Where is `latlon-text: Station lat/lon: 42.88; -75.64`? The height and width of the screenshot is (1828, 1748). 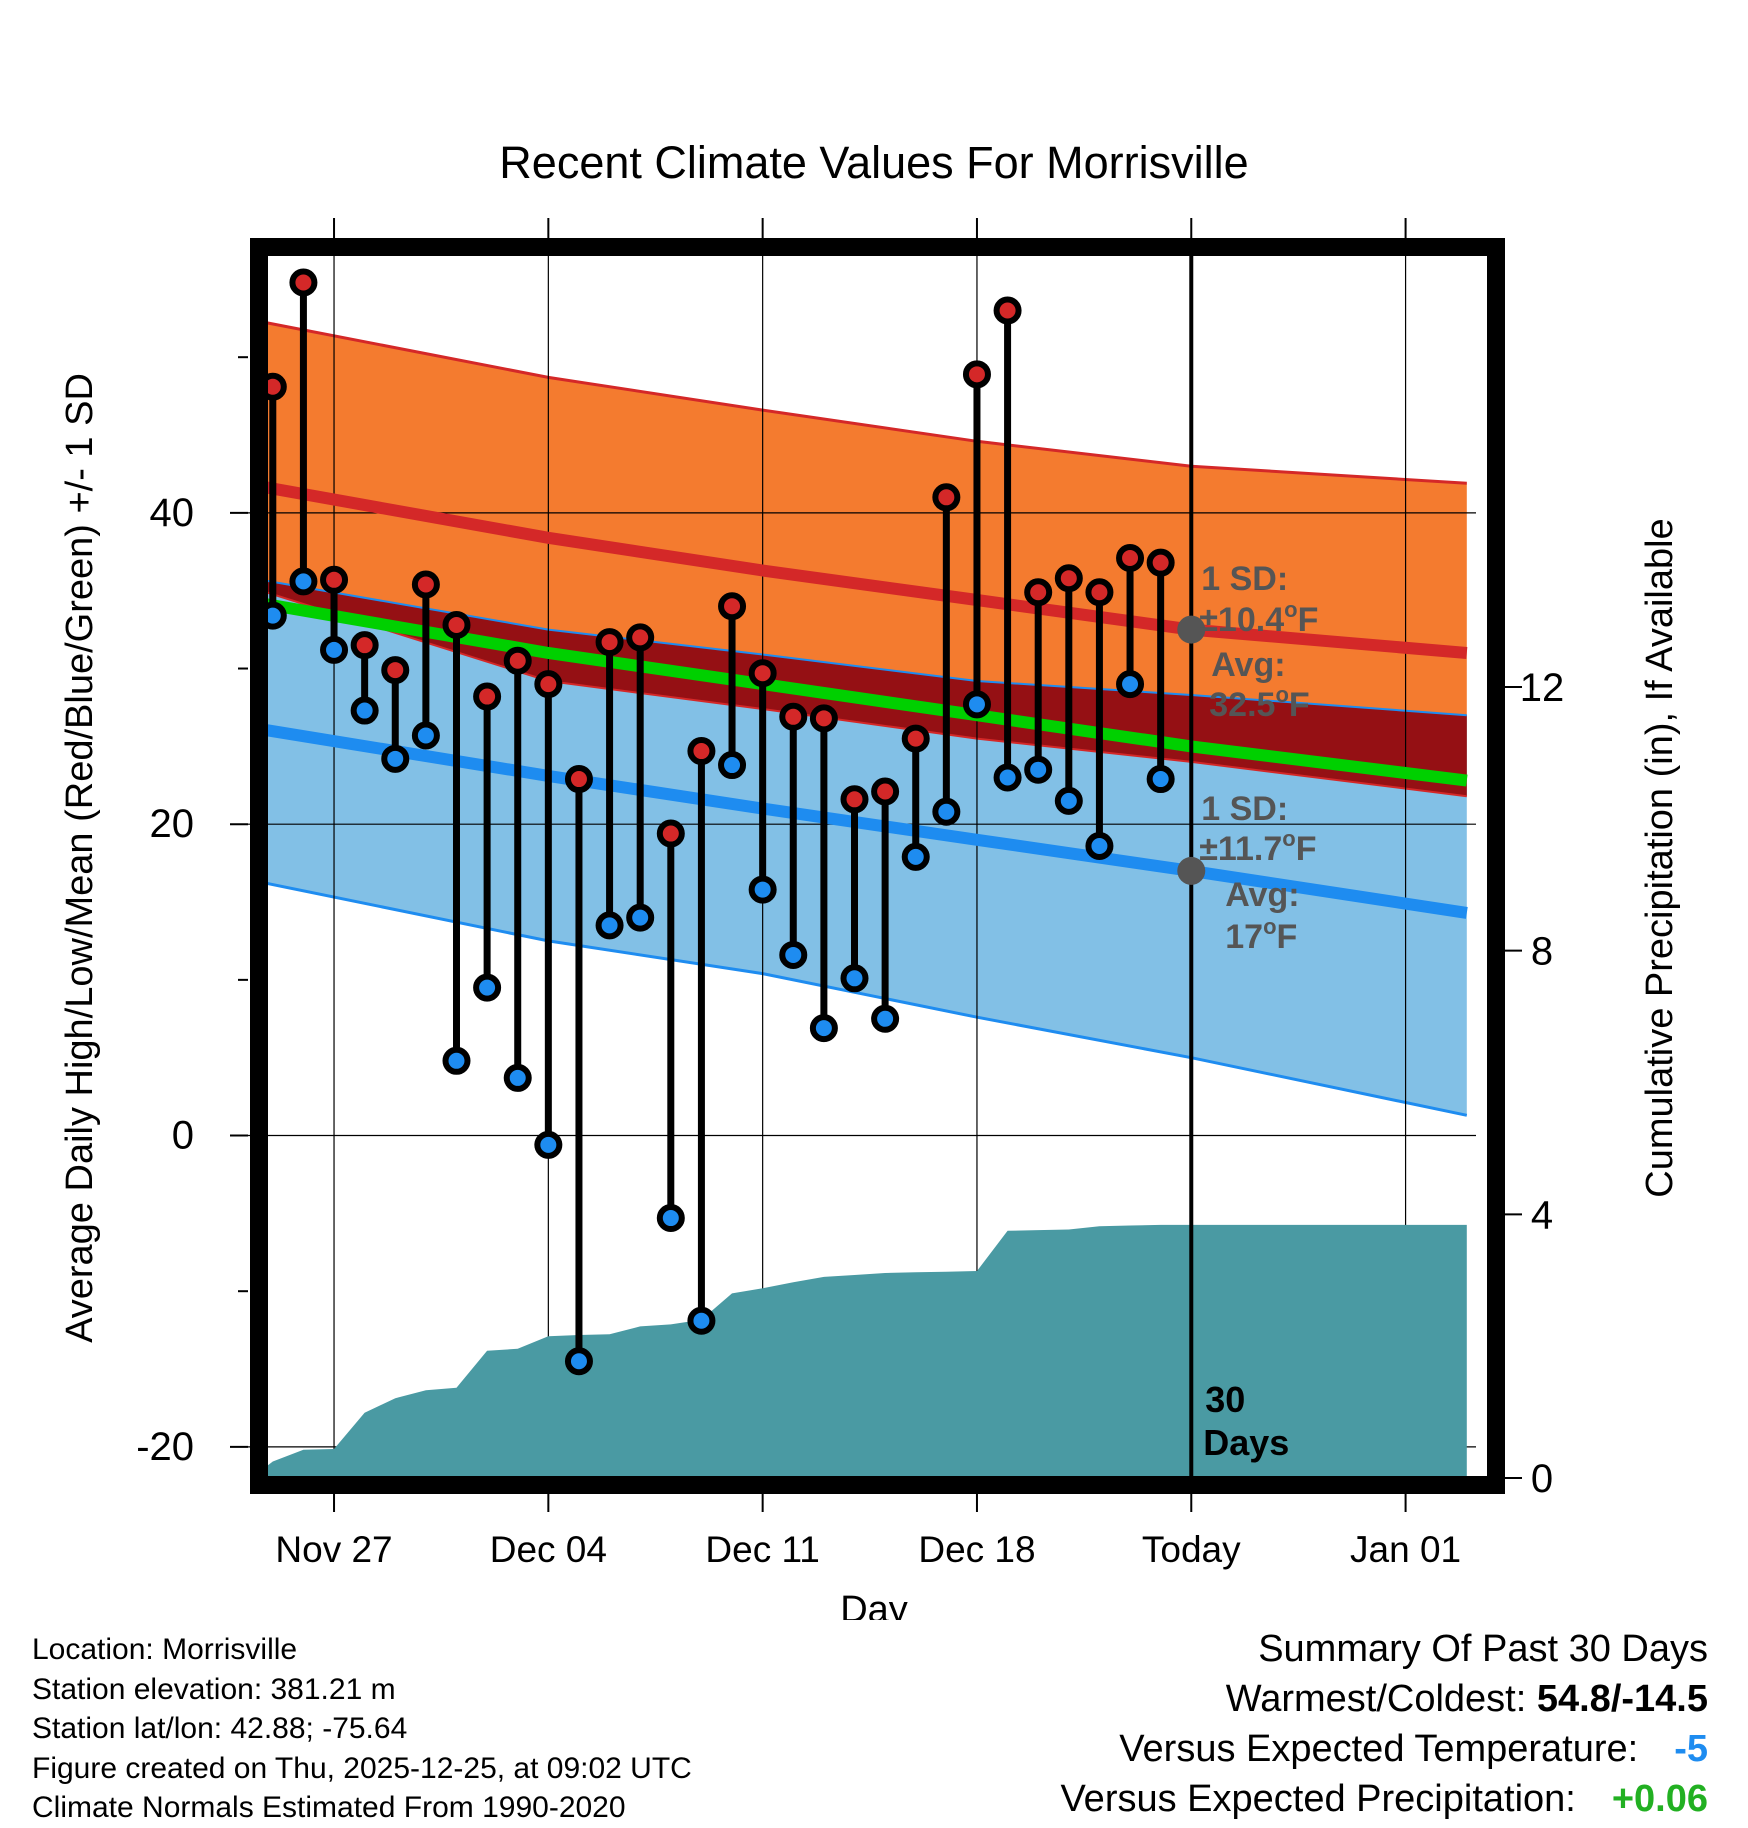 latlon-text: Station lat/lon: 42.88; -75.64 is located at coordinates (220, 1728).